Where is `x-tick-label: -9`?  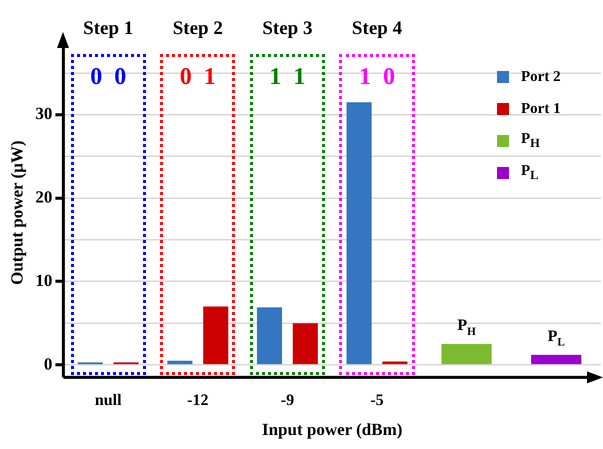
x-tick-label: -9 is located at coordinates (287, 401).